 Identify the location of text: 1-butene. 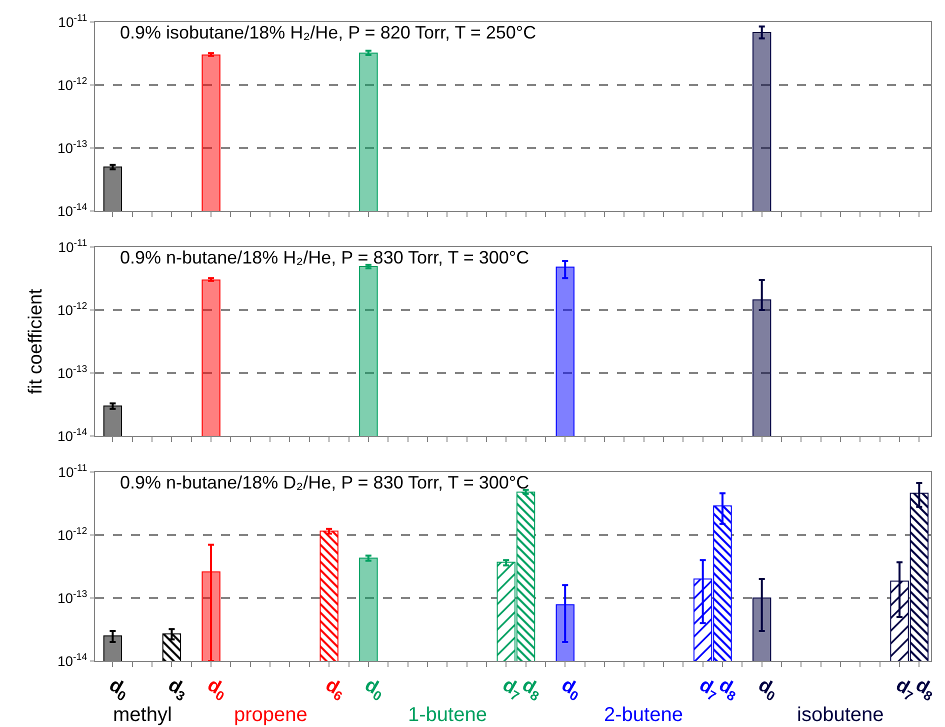
(447, 715).